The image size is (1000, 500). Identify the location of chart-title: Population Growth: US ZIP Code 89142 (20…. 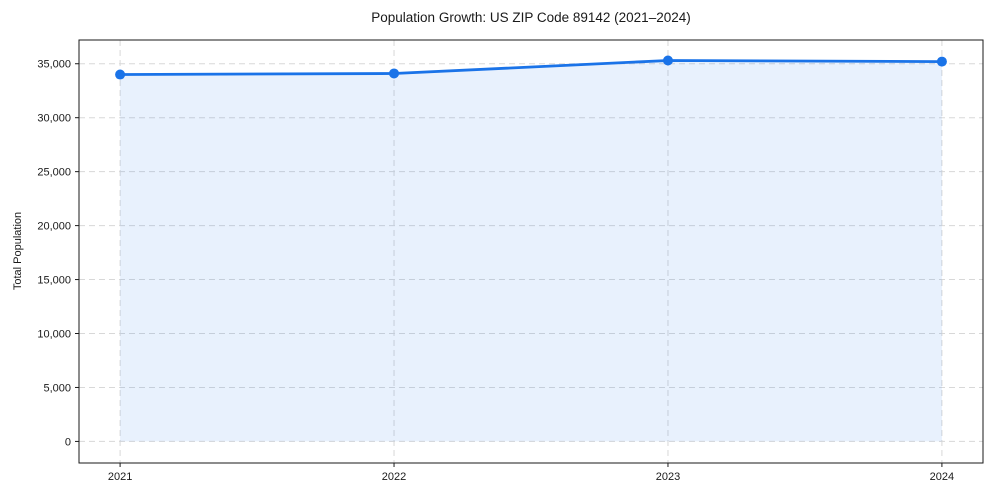
(531, 17).